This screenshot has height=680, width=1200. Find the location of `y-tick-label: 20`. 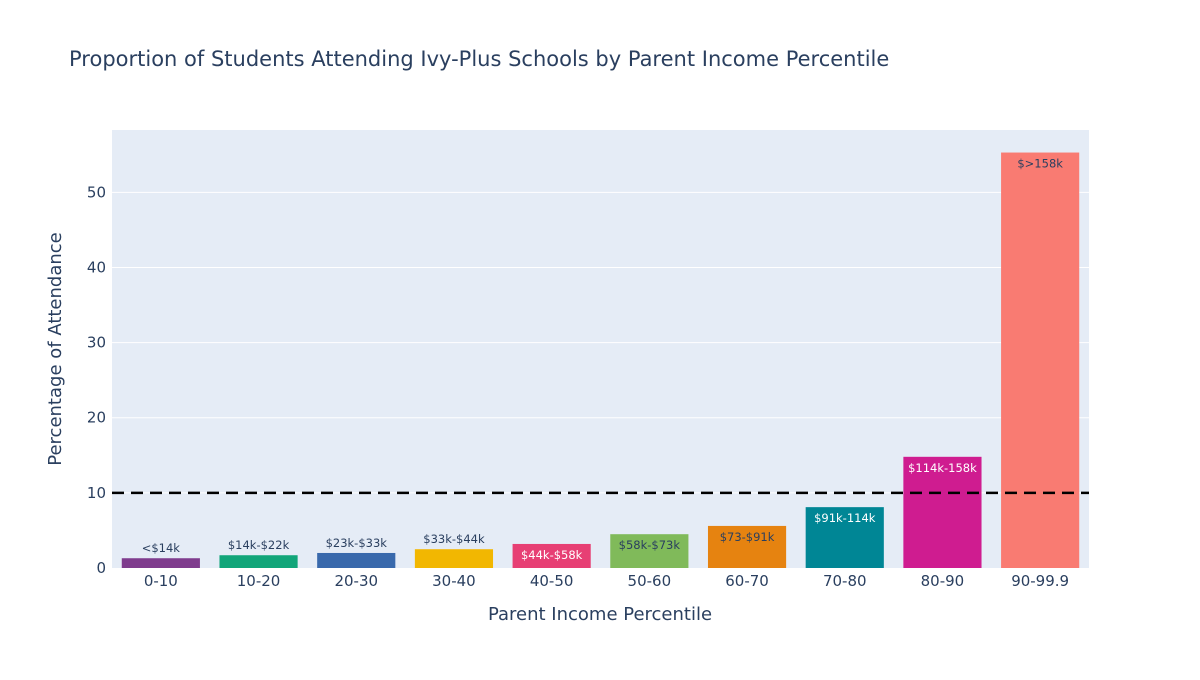

y-tick-label: 20 is located at coordinates (96, 418).